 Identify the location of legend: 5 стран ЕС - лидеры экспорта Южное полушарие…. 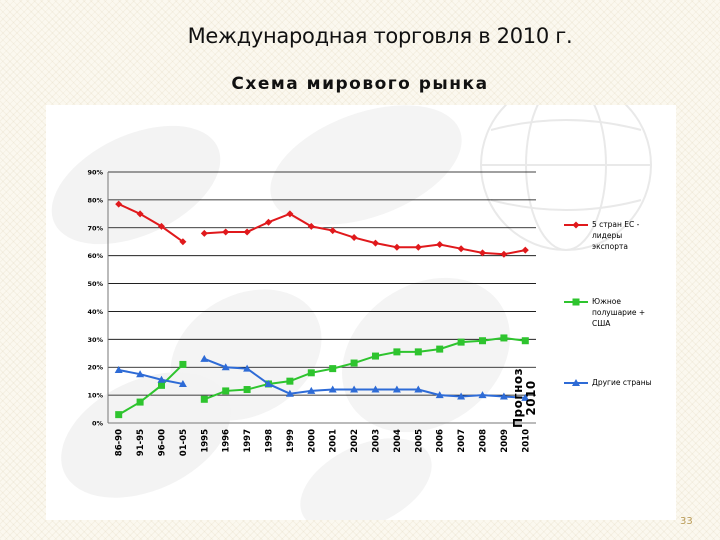
(608, 303).